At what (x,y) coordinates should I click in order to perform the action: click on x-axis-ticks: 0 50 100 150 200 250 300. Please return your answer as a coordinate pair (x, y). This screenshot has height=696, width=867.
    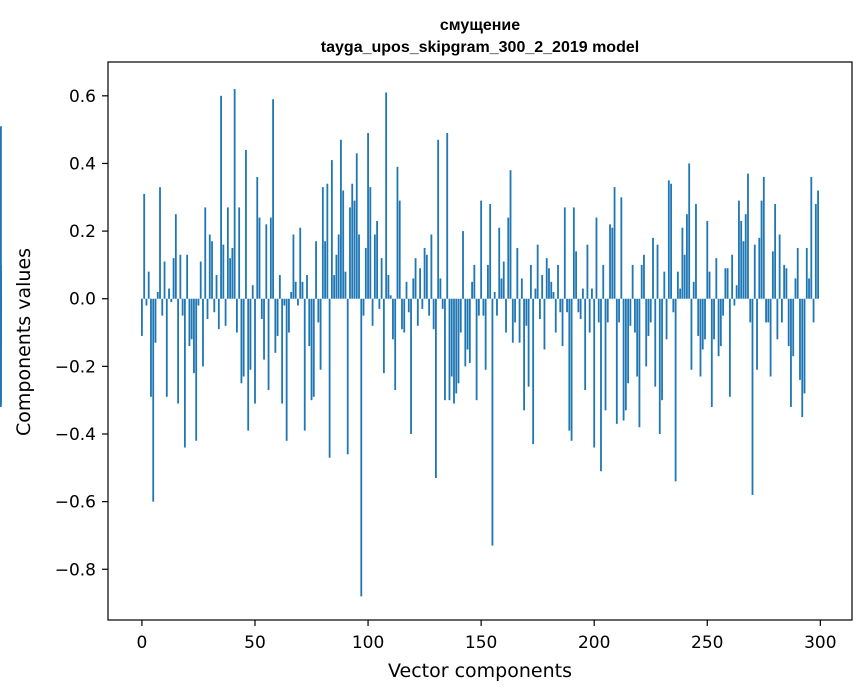
    Looking at the image, I should click on (487, 636).